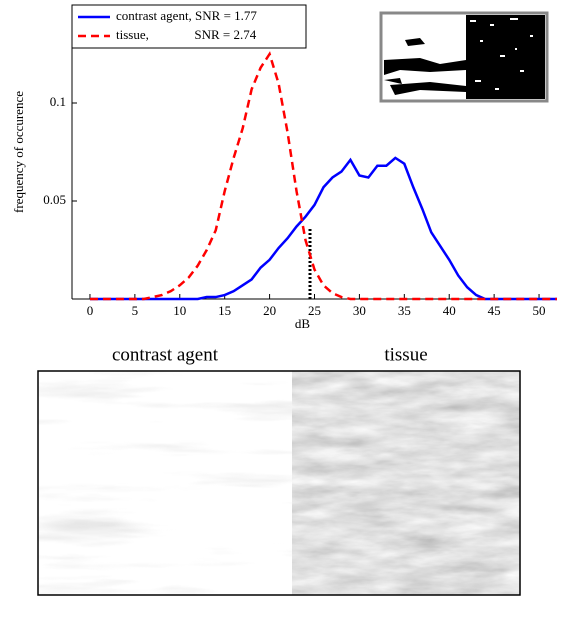  Describe the element at coordinates (494, 310) in the screenshot. I see `x-tick-label: 45` at that location.